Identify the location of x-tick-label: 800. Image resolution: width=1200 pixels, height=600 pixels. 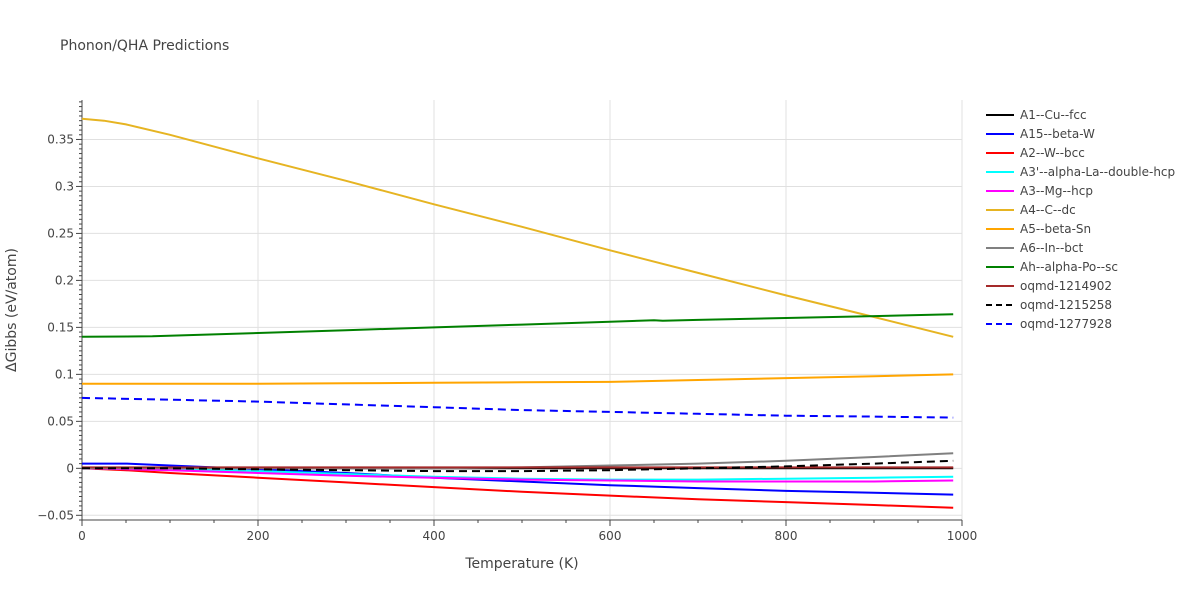
(786, 536).